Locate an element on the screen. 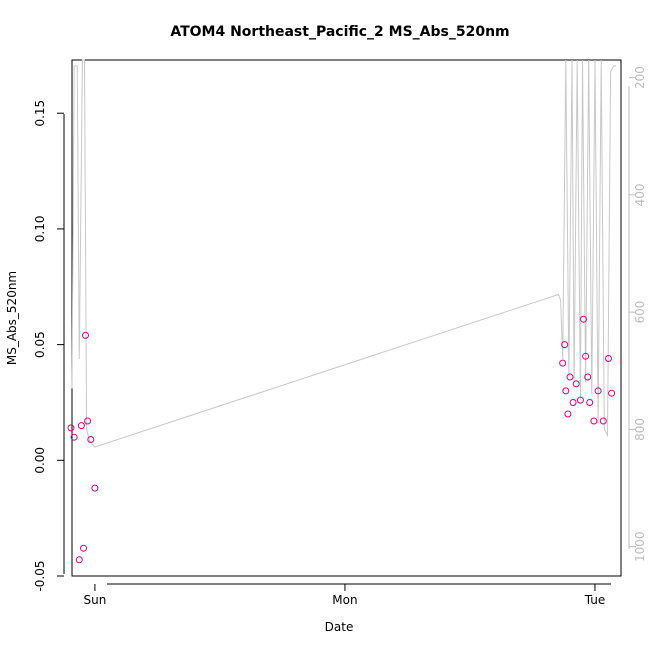 This screenshot has width=650, height=650. y-tick-label: 0.15 is located at coordinates (40, 113).